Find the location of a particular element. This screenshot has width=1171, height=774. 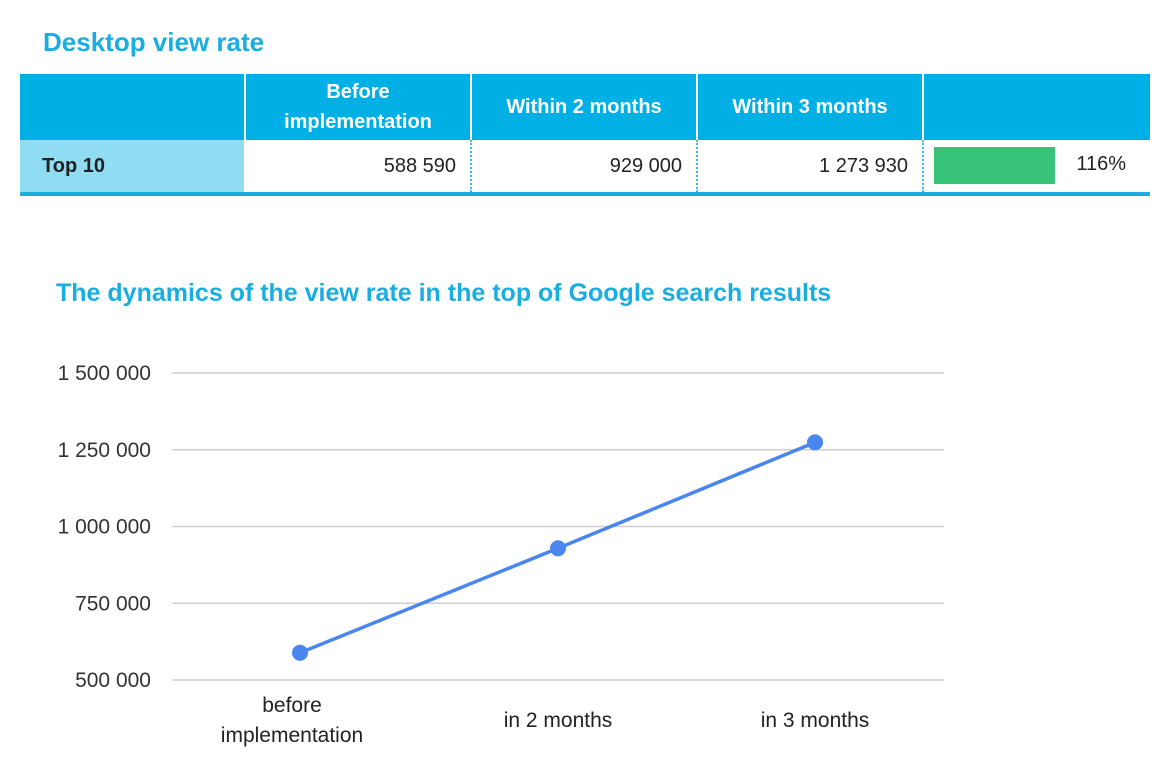

table-row: Top 10 588 590 929 000 1 273 930 116% is located at coordinates (585, 168).